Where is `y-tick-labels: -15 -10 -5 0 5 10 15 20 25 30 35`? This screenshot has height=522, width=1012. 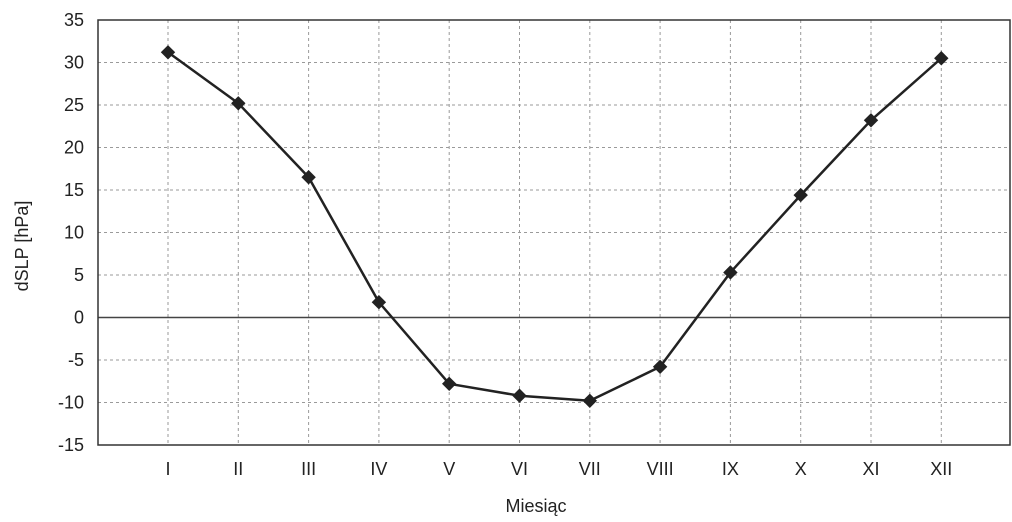 y-tick-labels: -15 -10 -5 0 5 10 15 20 25 30 35 is located at coordinates (71, 232).